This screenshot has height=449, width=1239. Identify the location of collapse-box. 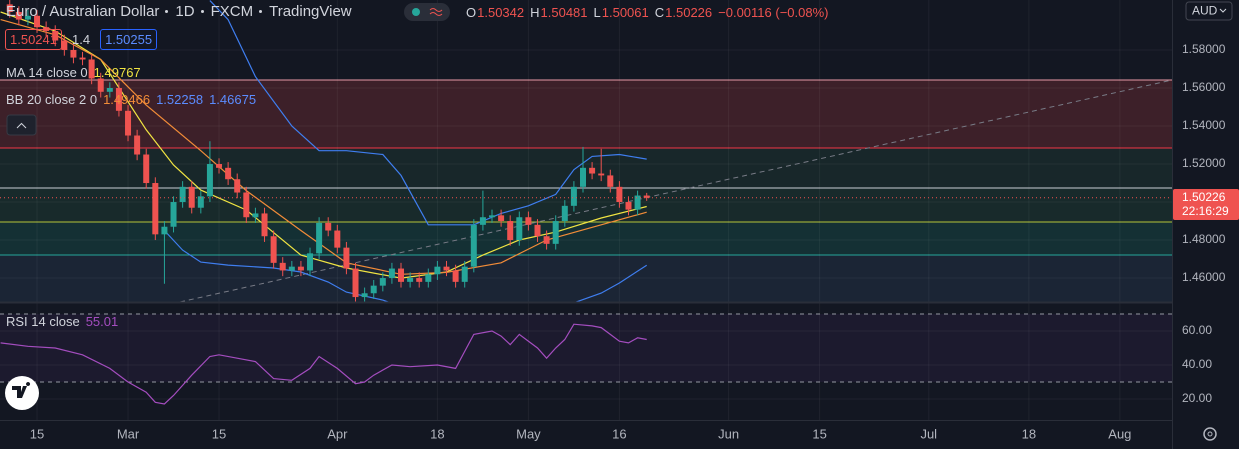
(21, 125).